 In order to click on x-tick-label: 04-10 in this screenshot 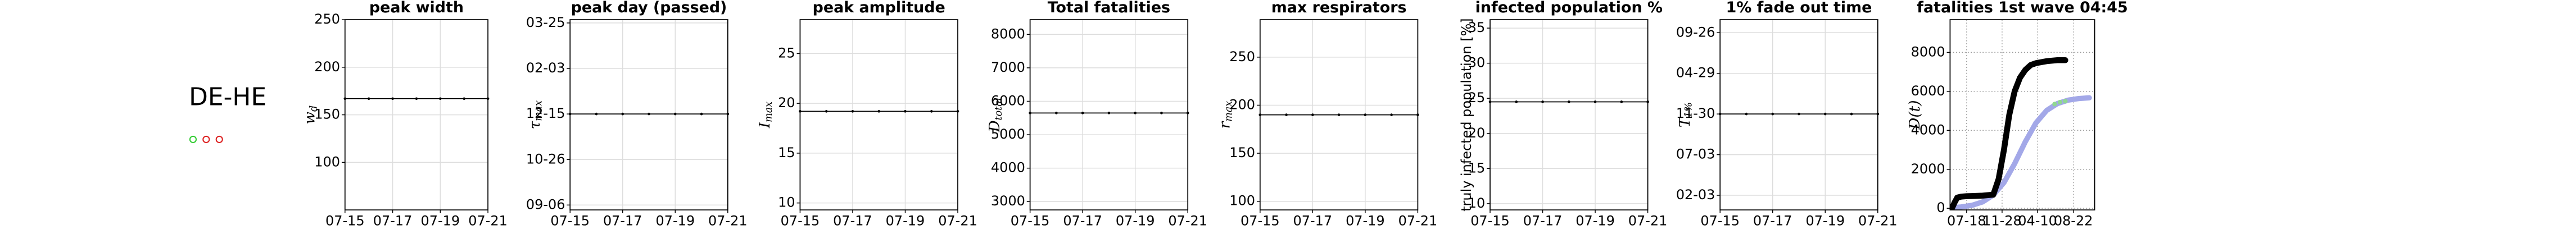, I will do `click(2038, 221)`.